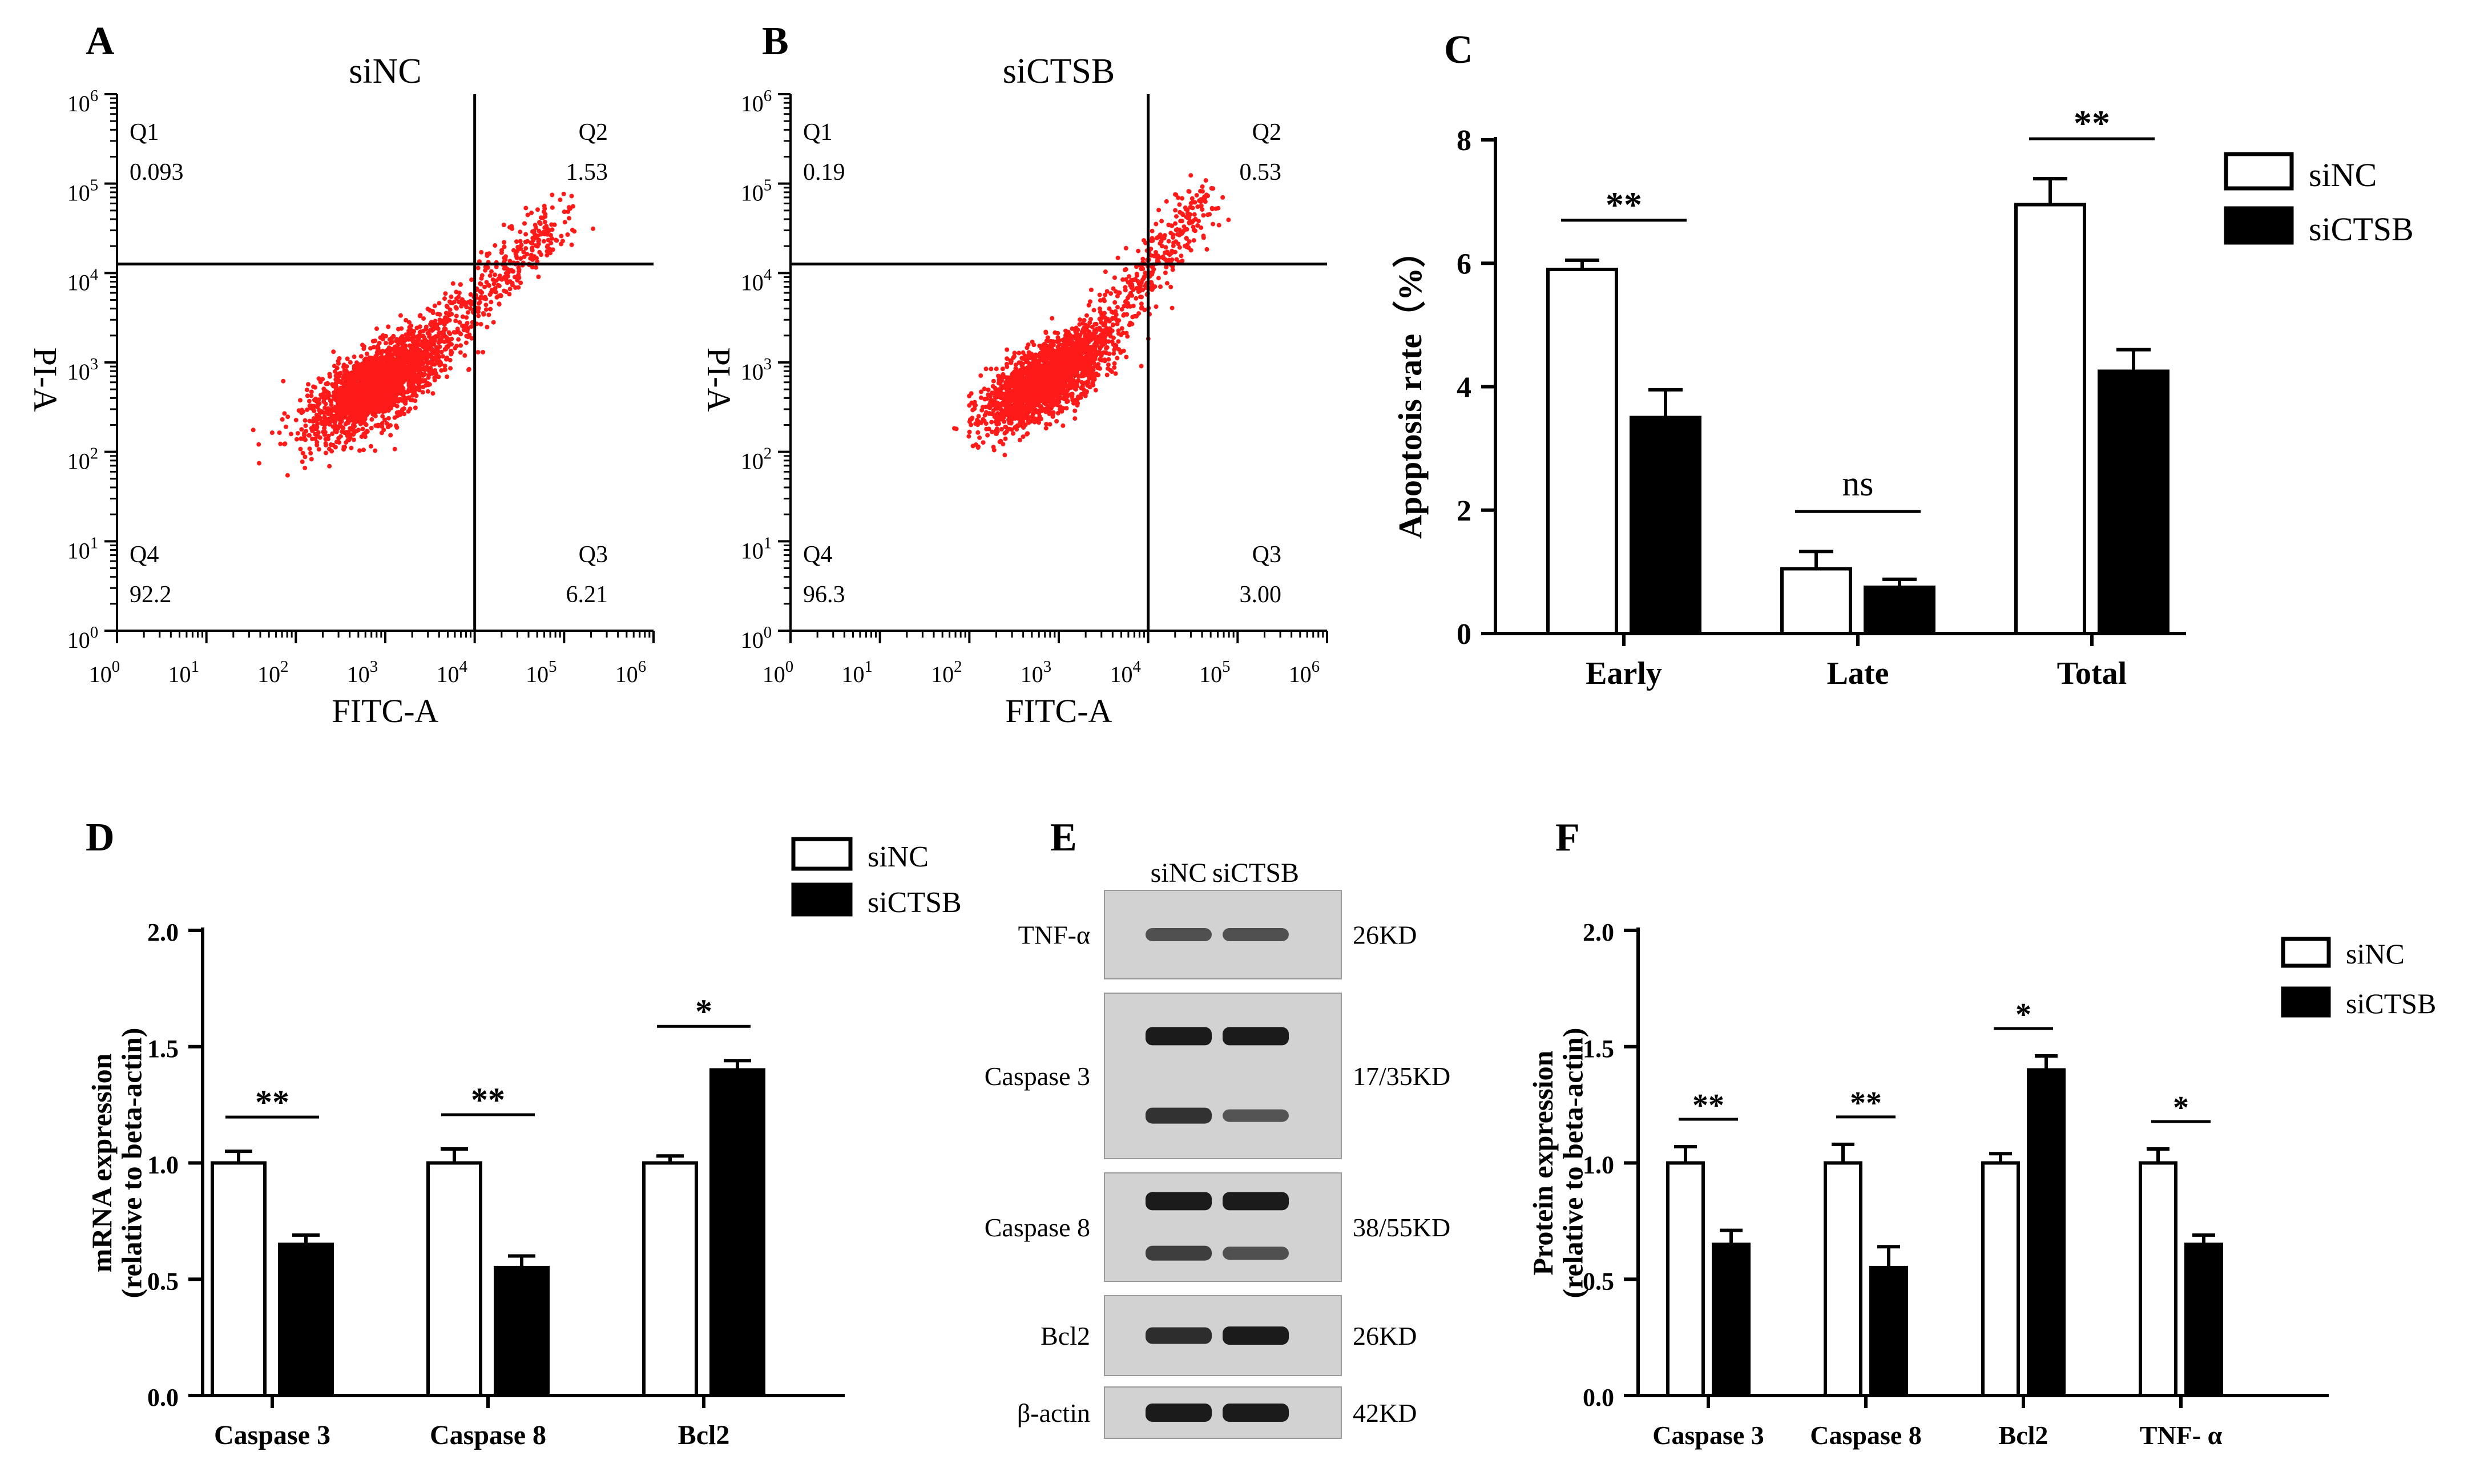 The width and height of the screenshot is (2472, 1484). Describe the element at coordinates (541, 672) in the screenshot. I see `x-tick-label: 10⁵` at that location.